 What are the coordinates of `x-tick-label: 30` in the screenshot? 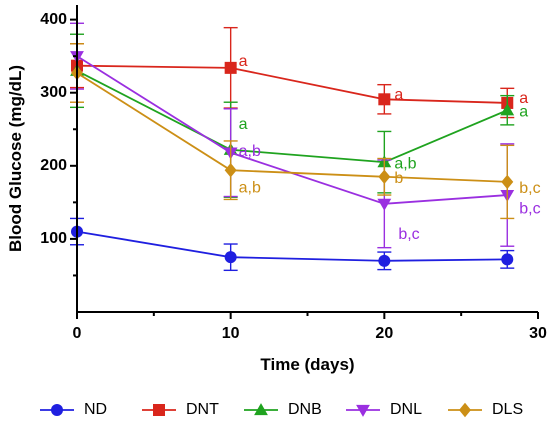 It's located at (538, 333).